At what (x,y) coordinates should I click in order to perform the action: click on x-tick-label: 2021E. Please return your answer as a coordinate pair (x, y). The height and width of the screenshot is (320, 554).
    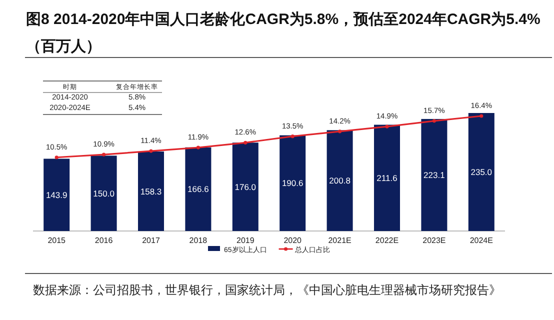
    Looking at the image, I should click on (340, 240).